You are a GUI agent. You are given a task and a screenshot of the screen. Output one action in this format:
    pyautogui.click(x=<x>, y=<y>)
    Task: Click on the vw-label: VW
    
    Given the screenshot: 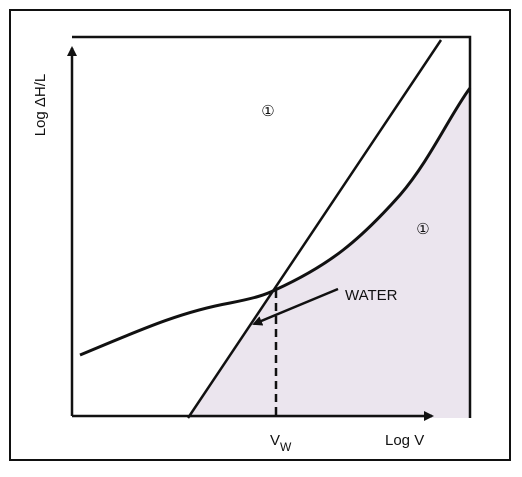 What is the action you would take?
    pyautogui.click(x=281, y=443)
    